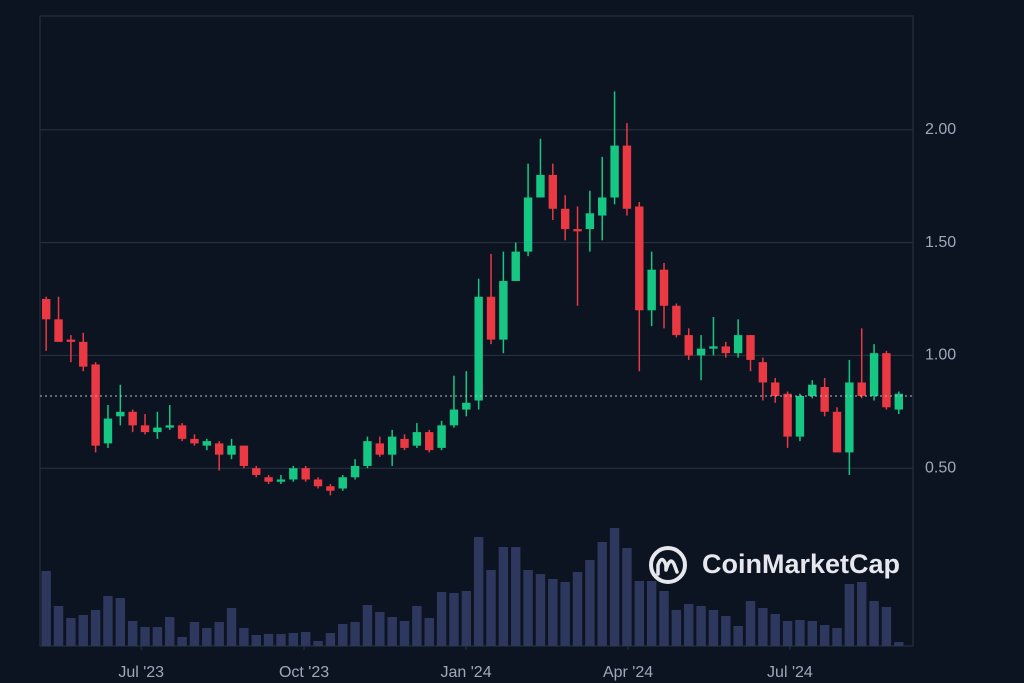  What do you see at coordinates (801, 564) in the screenshot?
I see `watermark: CoinMarketCap` at bounding box center [801, 564].